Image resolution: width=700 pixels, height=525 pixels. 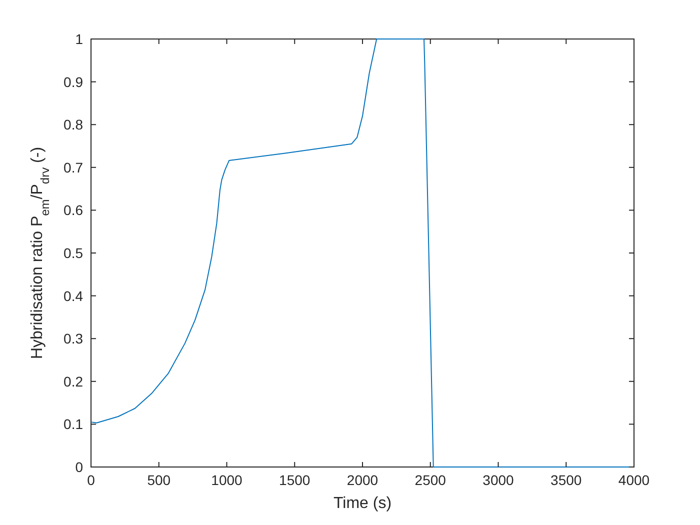 What do you see at coordinates (294, 480) in the screenshot?
I see `x-tick-label: 1500` at bounding box center [294, 480].